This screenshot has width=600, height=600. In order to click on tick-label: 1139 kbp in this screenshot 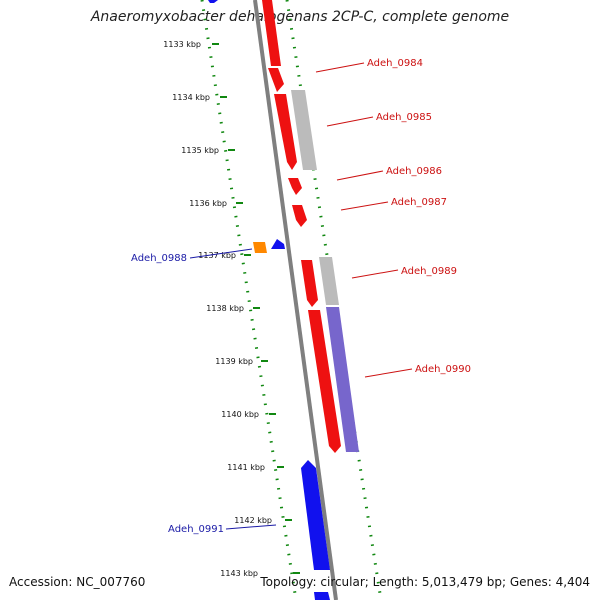, I will do `click(234, 361)`.